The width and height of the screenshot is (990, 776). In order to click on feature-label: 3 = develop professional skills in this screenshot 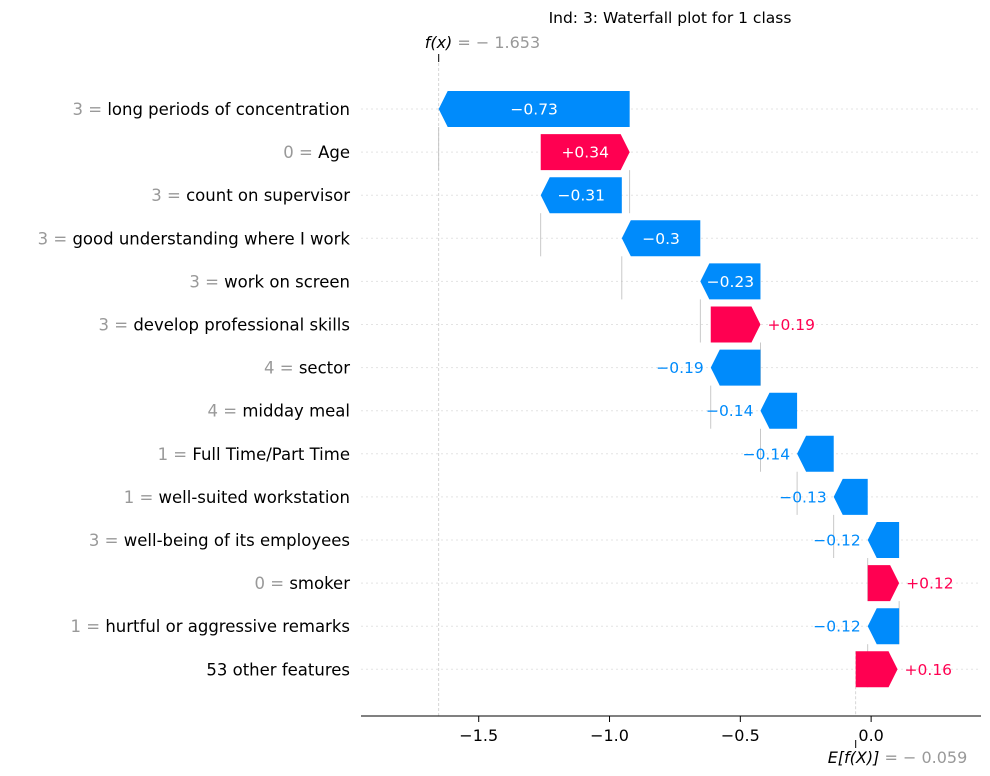, I will do `click(225, 325)`.